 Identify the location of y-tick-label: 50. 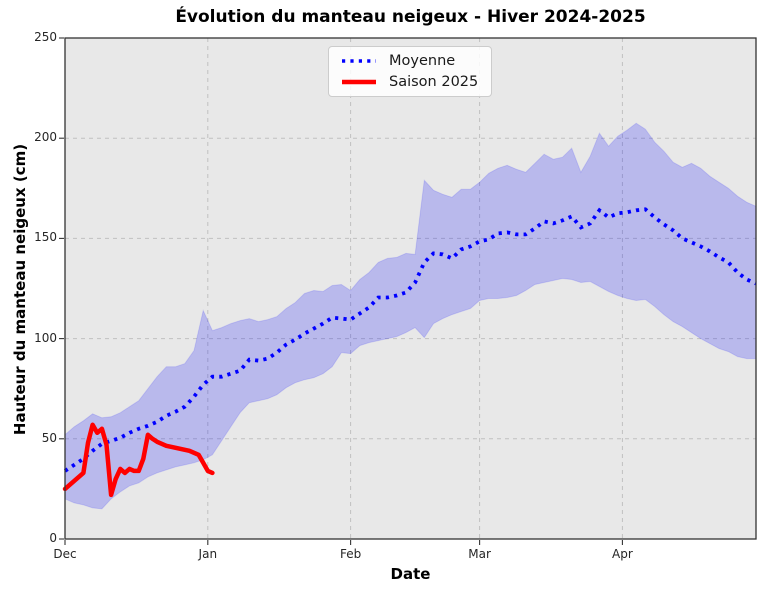
(49, 437).